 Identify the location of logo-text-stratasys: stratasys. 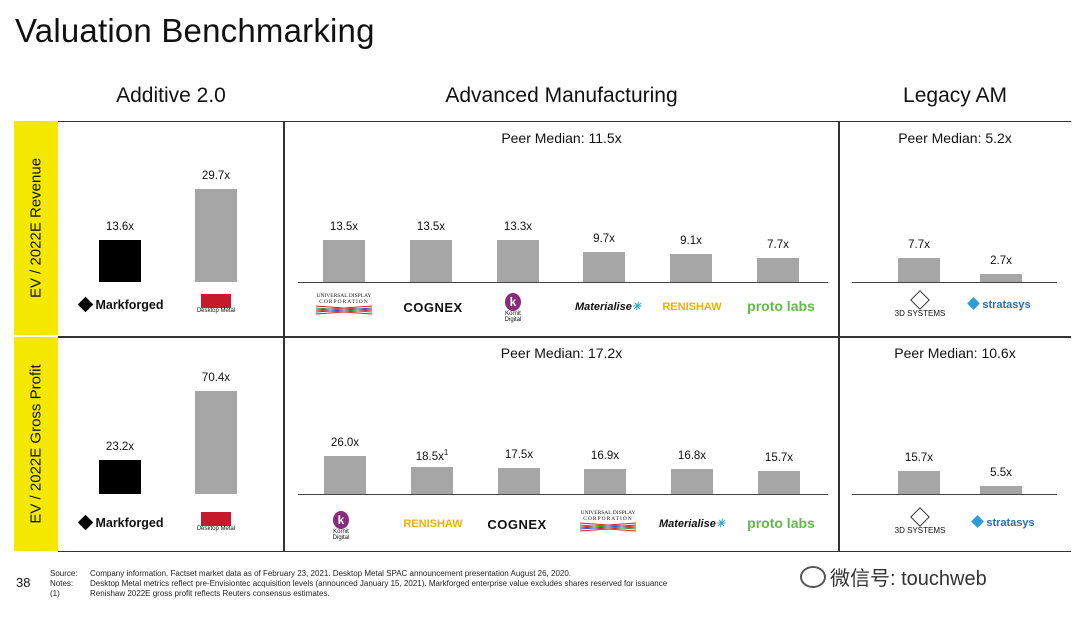
(1006, 305).